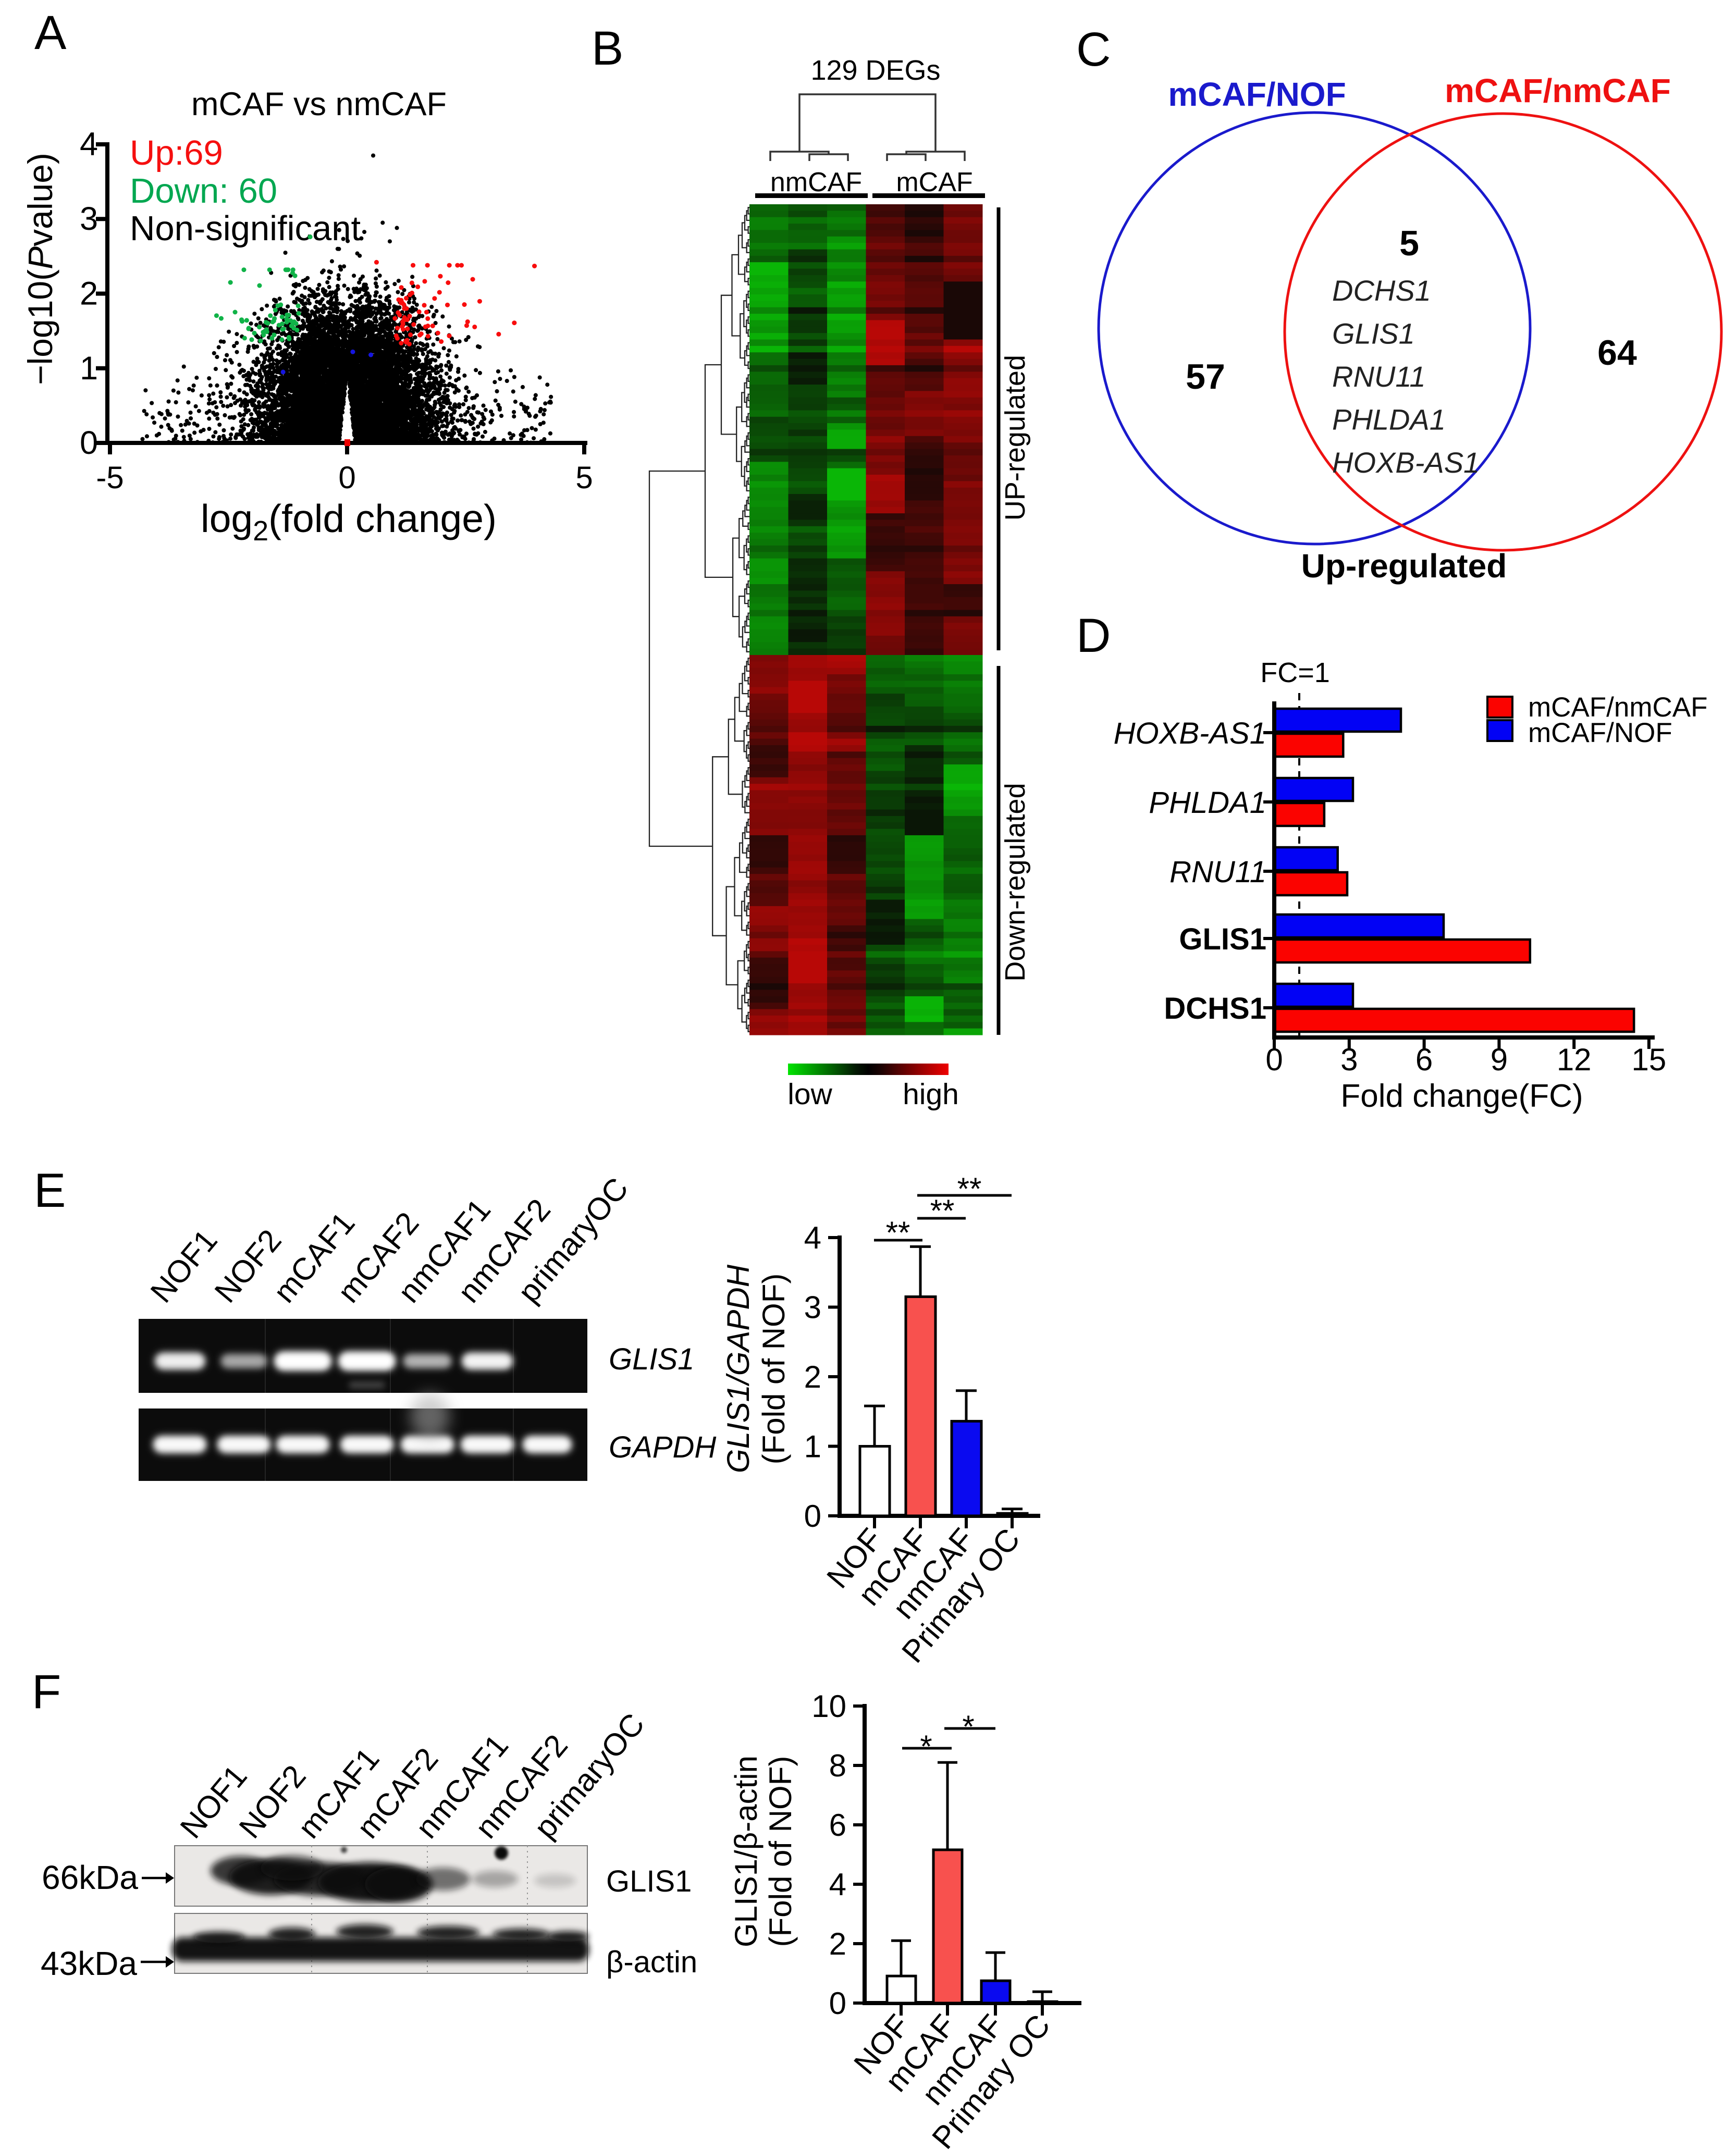 This screenshot has width=1736, height=2150. What do you see at coordinates (1093, 635) in the screenshot?
I see `svg-text: D` at bounding box center [1093, 635].